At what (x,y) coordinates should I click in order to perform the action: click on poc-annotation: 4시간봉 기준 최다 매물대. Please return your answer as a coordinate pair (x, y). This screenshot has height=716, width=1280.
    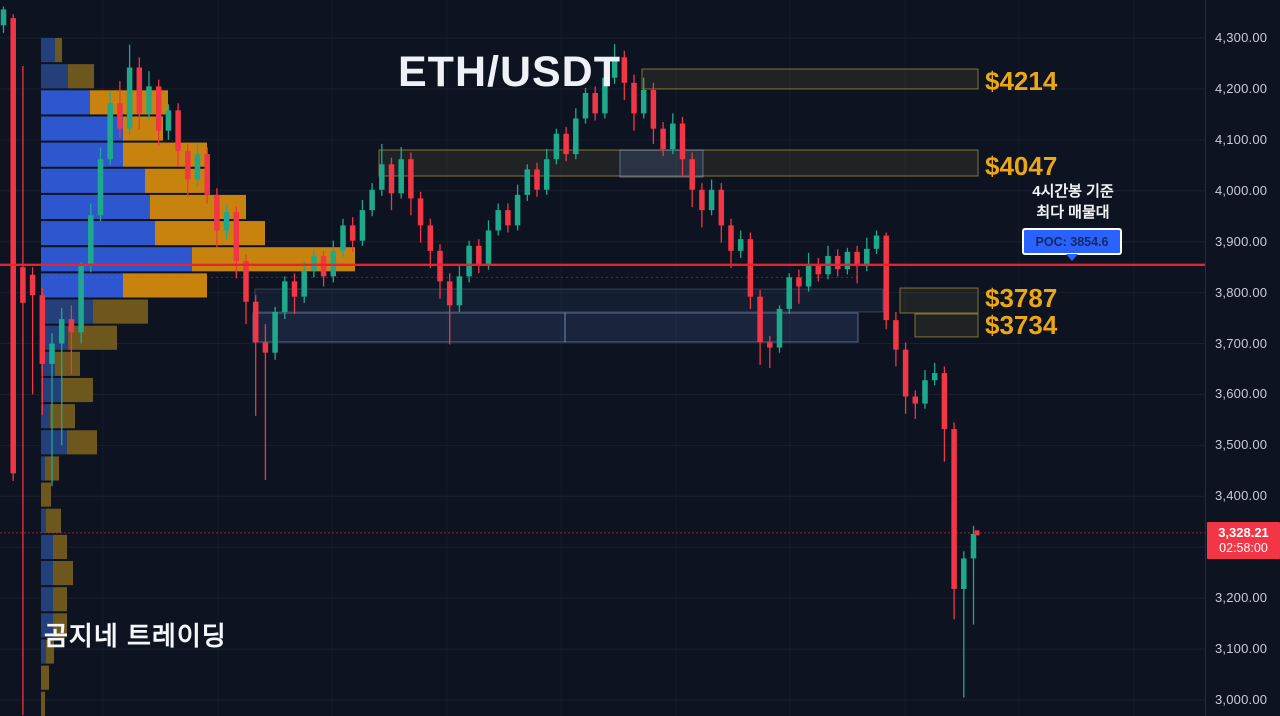
    Looking at the image, I should click on (1073, 202).